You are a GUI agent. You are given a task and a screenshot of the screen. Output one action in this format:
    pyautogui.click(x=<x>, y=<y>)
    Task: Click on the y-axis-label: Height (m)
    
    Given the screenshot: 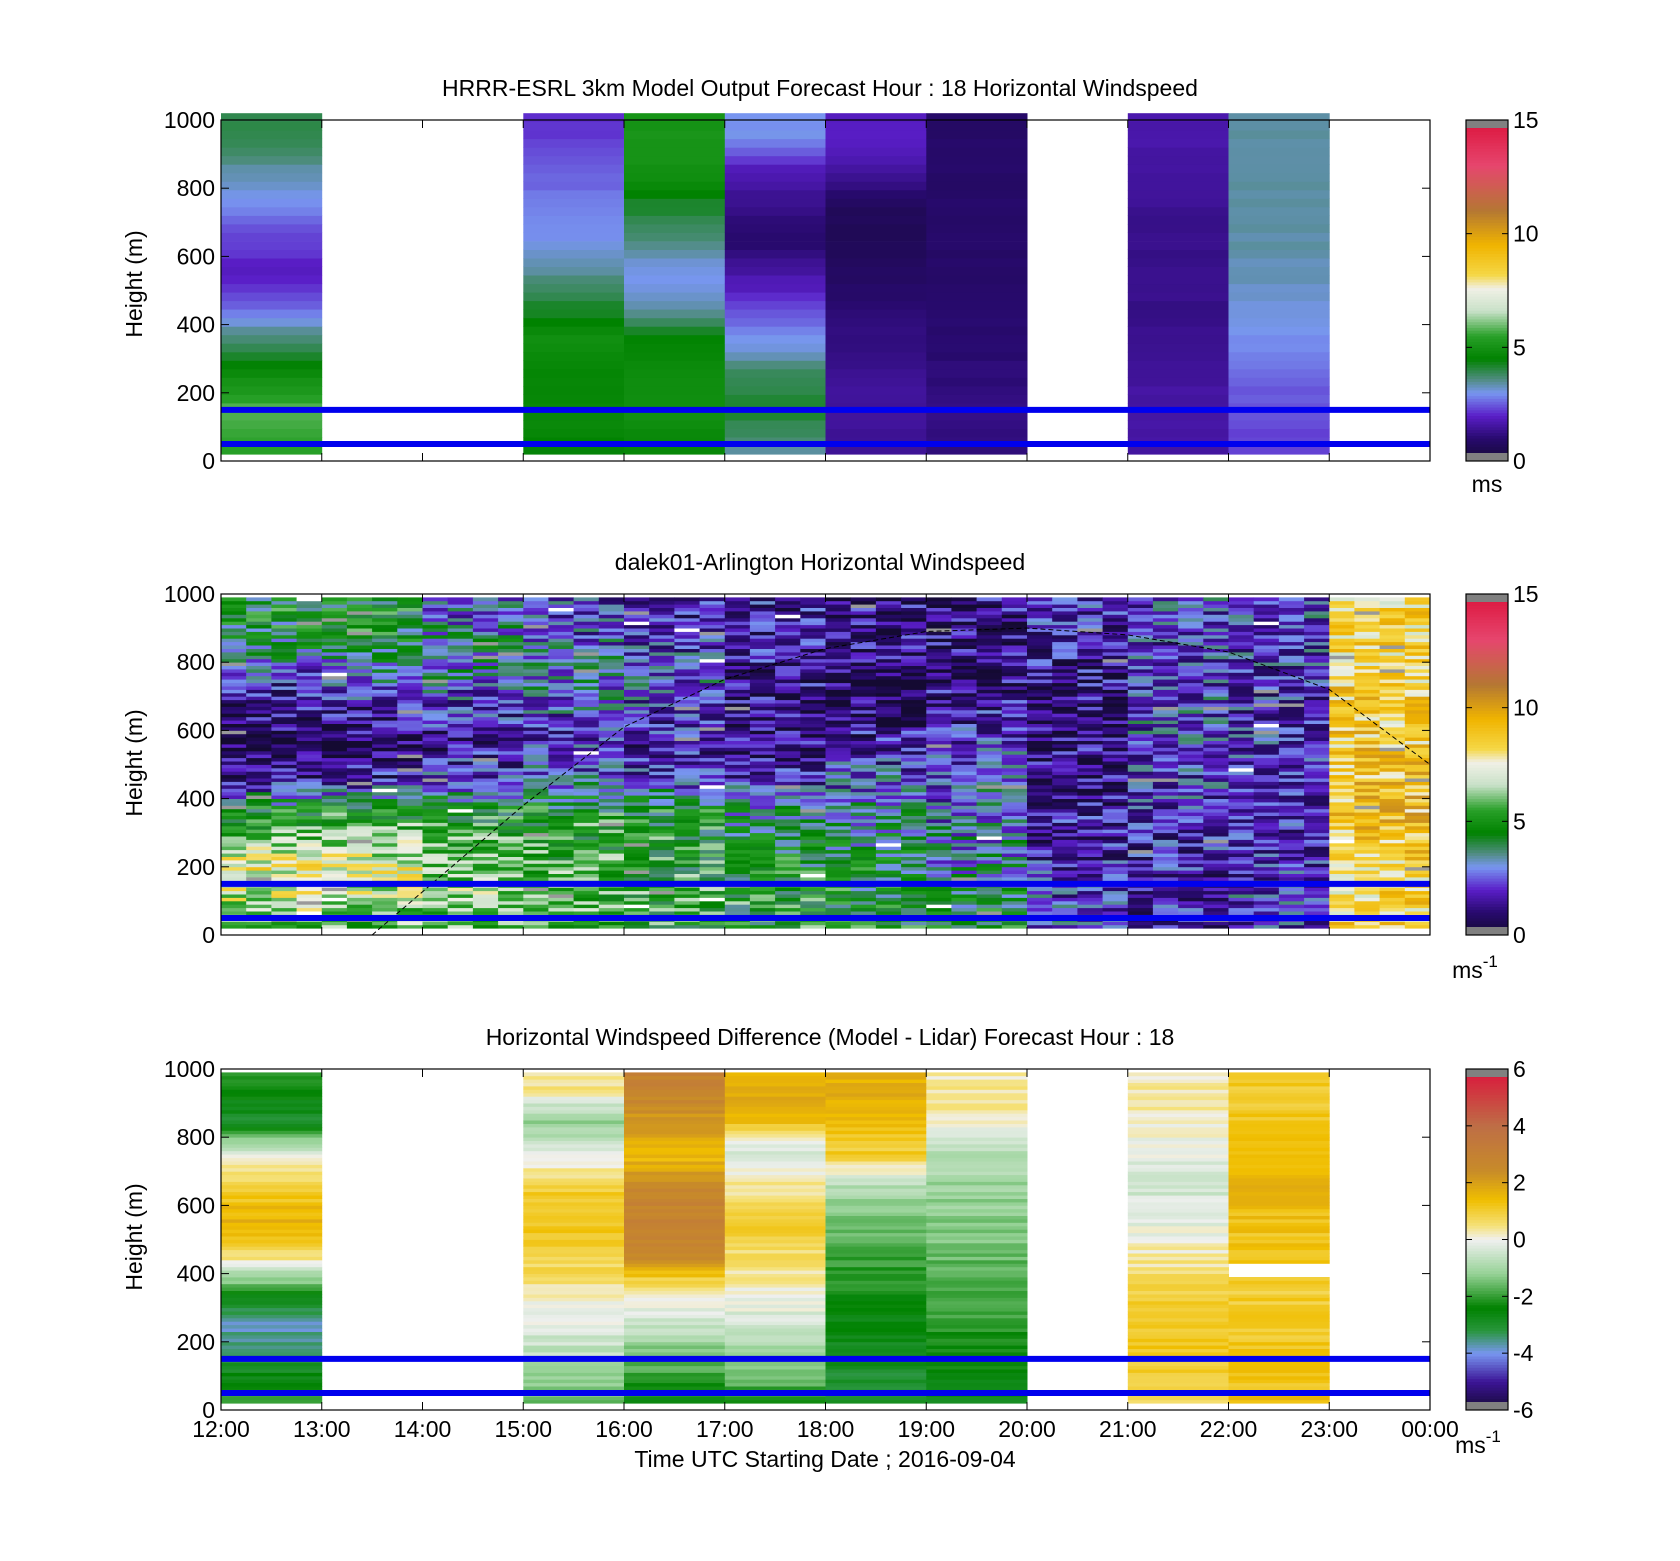 What is the action you would take?
    pyautogui.click(x=134, y=283)
    